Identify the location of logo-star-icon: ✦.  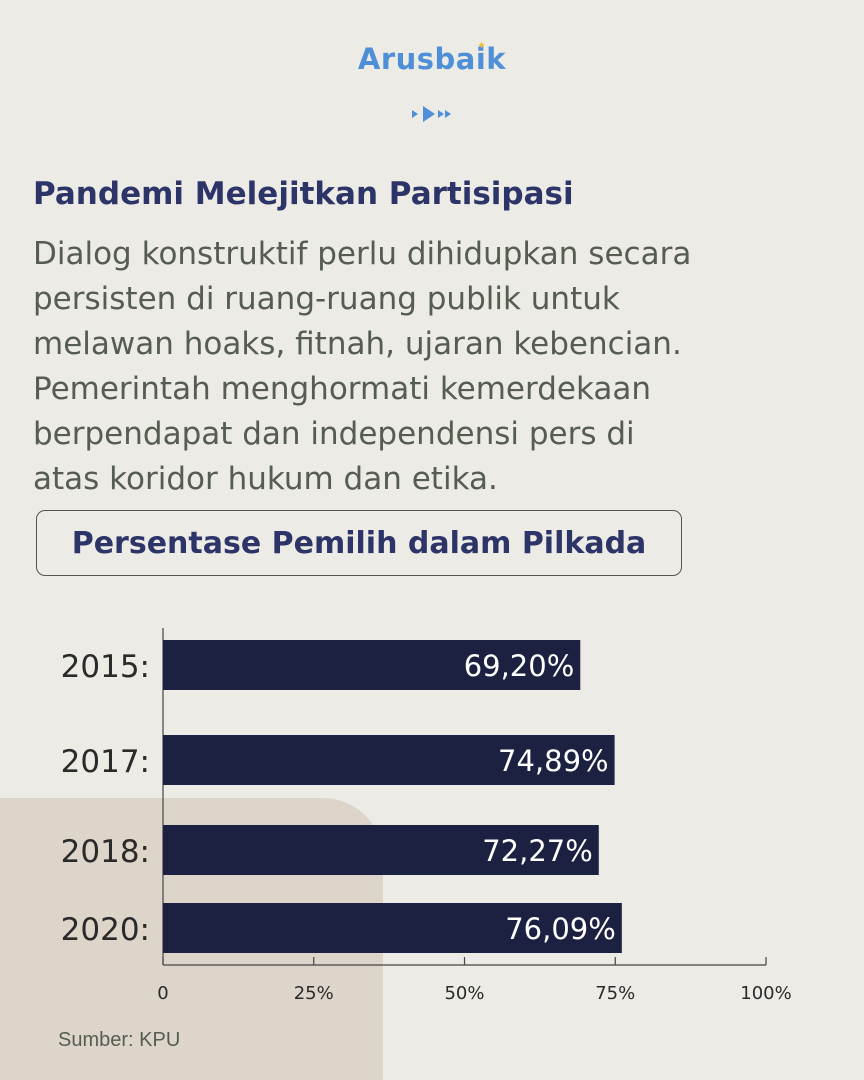
(482, 46).